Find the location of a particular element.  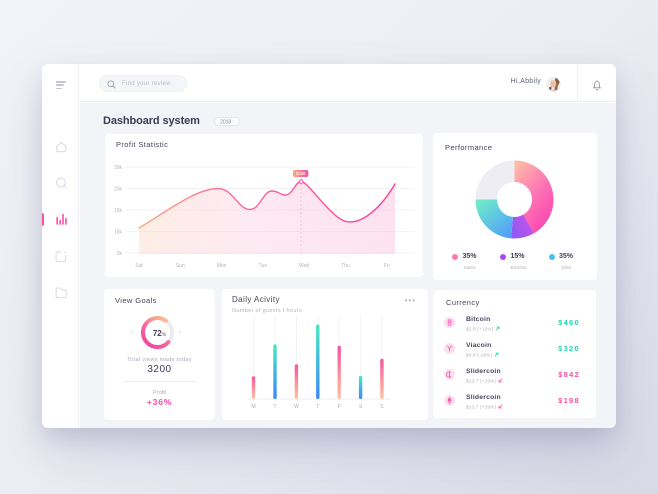

svg-text: Sun is located at coordinates (180, 266).